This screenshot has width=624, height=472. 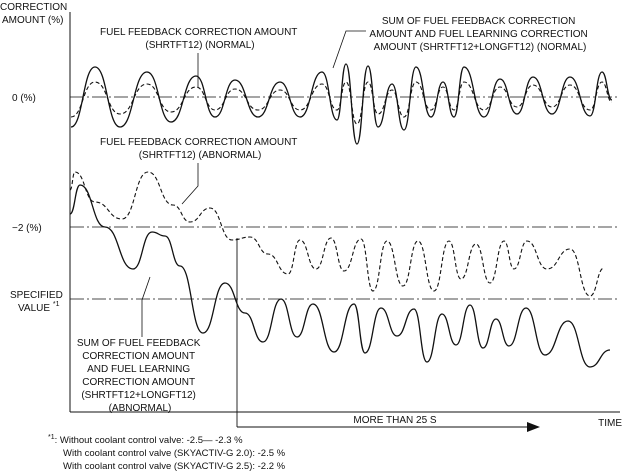 What do you see at coordinates (349, 49) in the screenshot?
I see `leader-sum-normal` at bounding box center [349, 49].